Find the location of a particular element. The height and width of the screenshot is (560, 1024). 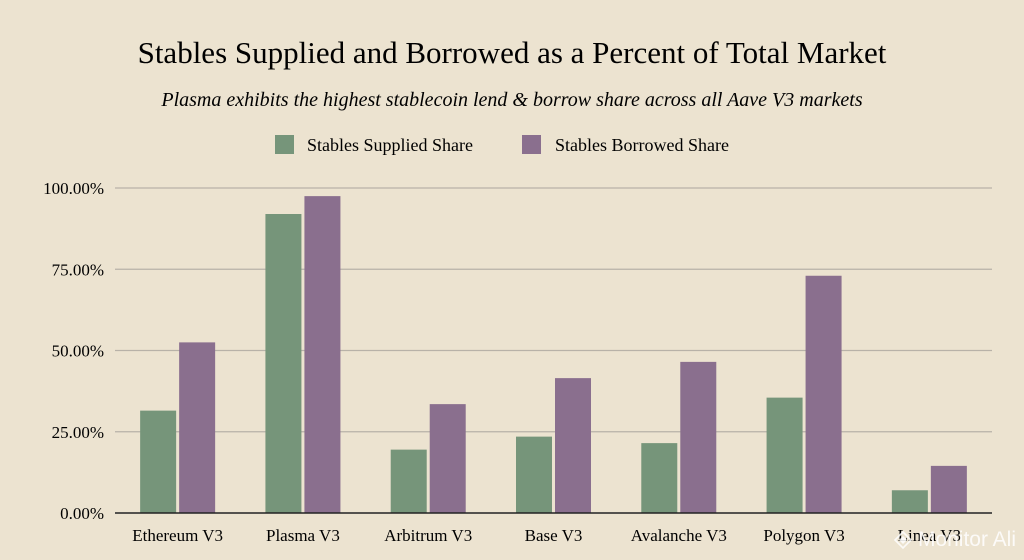

x-category-label: Plasma V3 is located at coordinates (303, 535).